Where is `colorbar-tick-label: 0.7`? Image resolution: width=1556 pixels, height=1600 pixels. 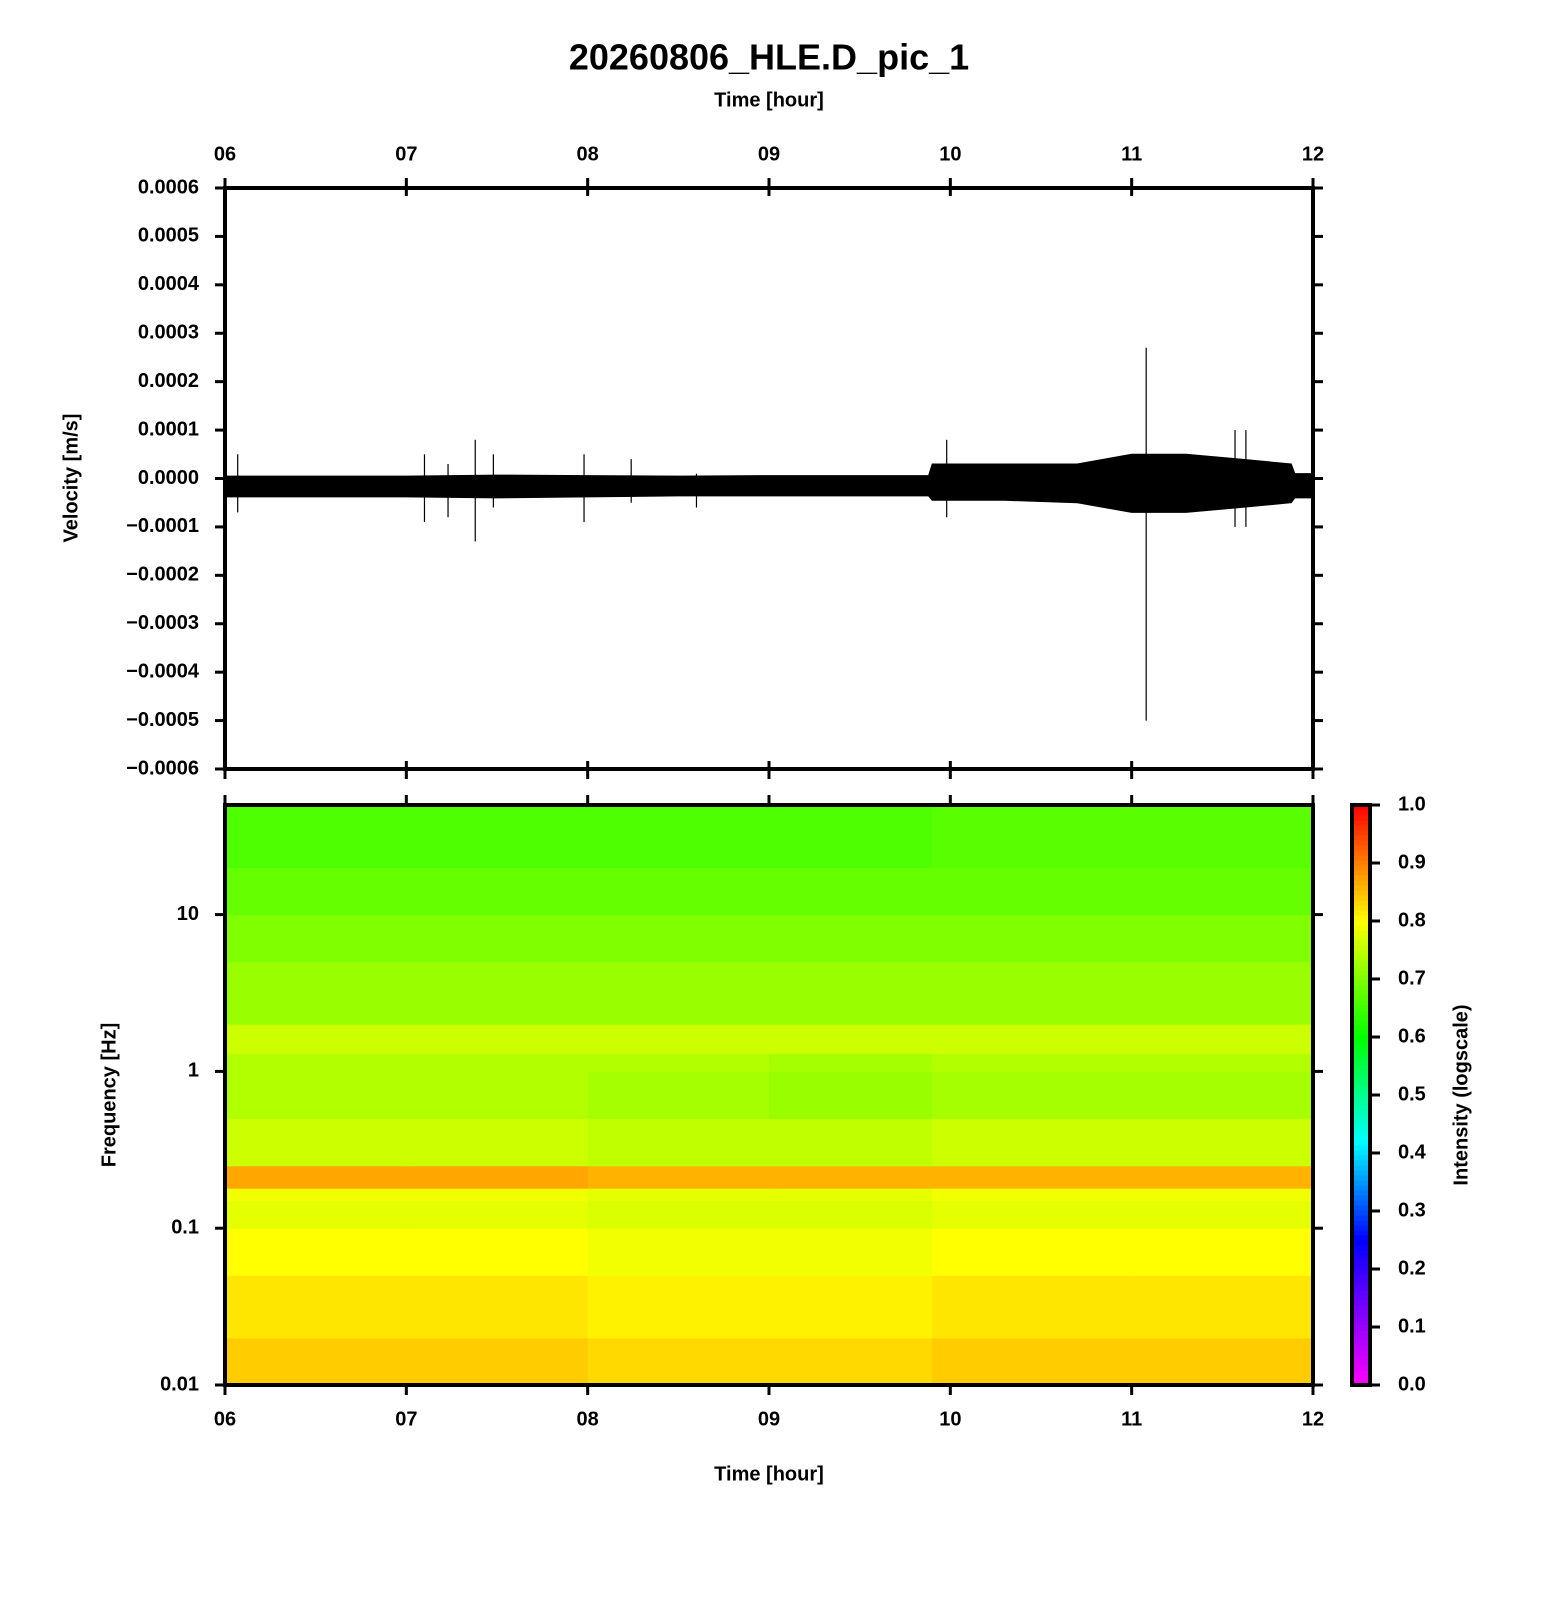 colorbar-tick-label: 0.7 is located at coordinates (1412, 978).